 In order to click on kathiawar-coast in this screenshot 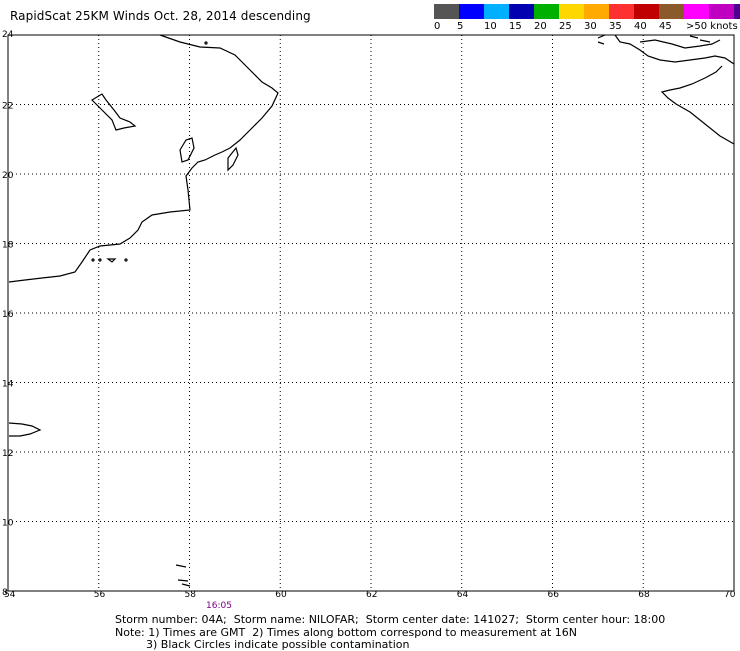, I will do `click(697, 105)`.